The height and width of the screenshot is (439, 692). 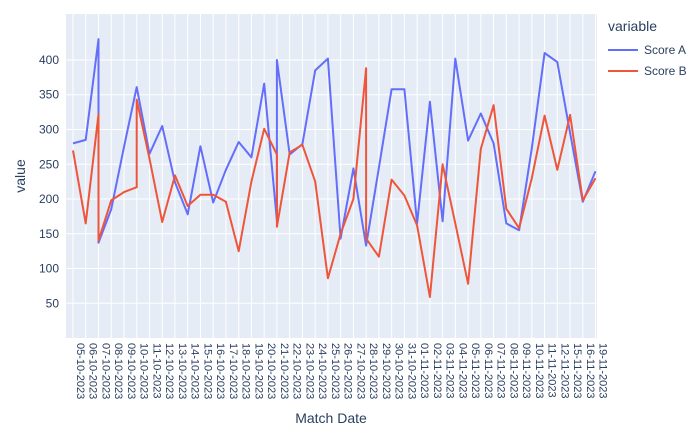 I want to click on x-tick-label: 05-10-2023, so click(x=80, y=371).